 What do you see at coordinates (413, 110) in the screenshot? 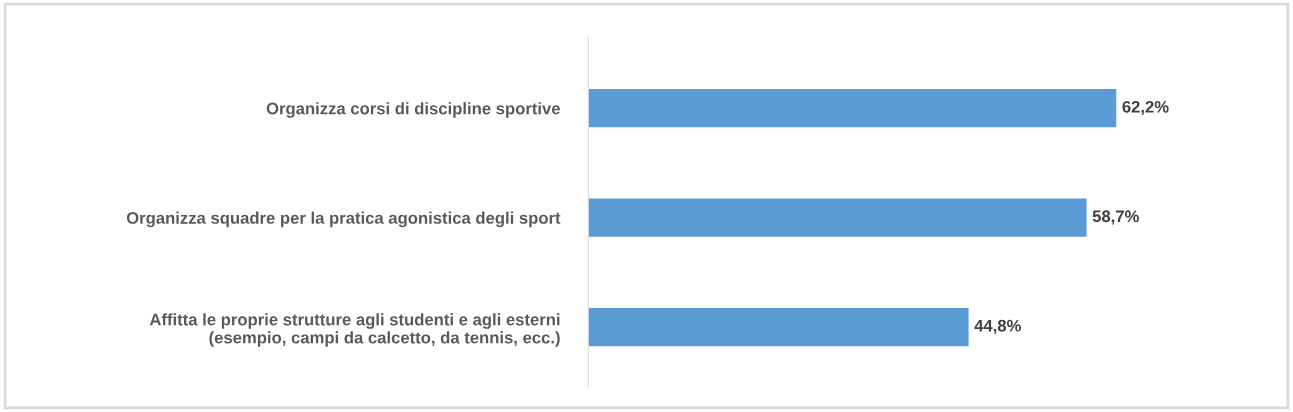
I see `y-tick-label: Organizza corsi di discipline sportive` at bounding box center [413, 110].